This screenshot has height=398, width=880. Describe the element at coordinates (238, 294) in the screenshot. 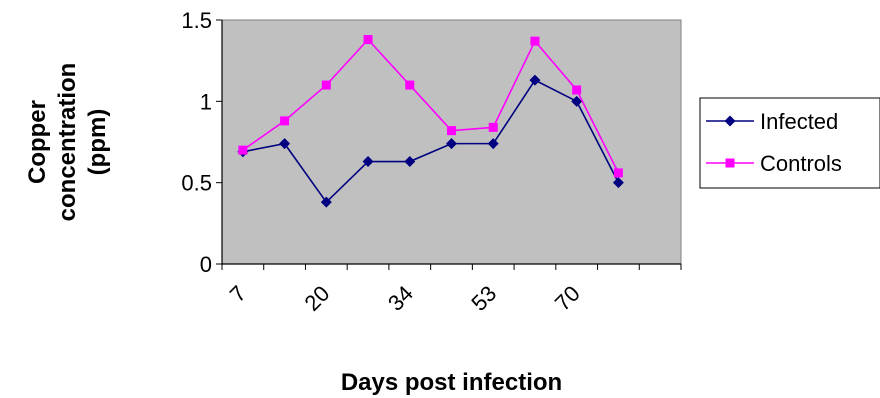

I see `x-tick-label: 7` at that location.